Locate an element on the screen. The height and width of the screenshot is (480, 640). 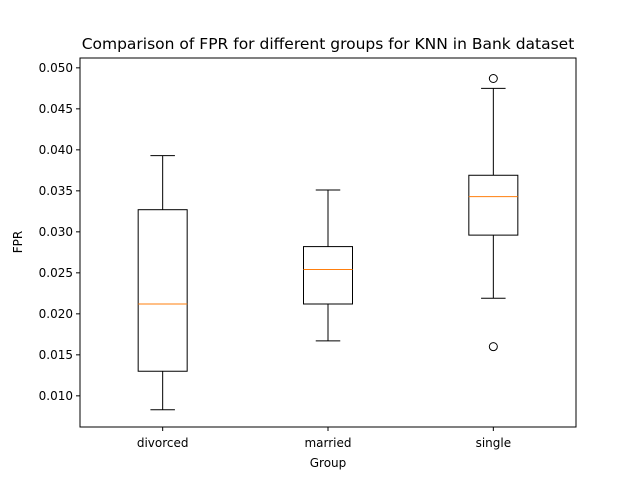
box-single is located at coordinates (493, 213).